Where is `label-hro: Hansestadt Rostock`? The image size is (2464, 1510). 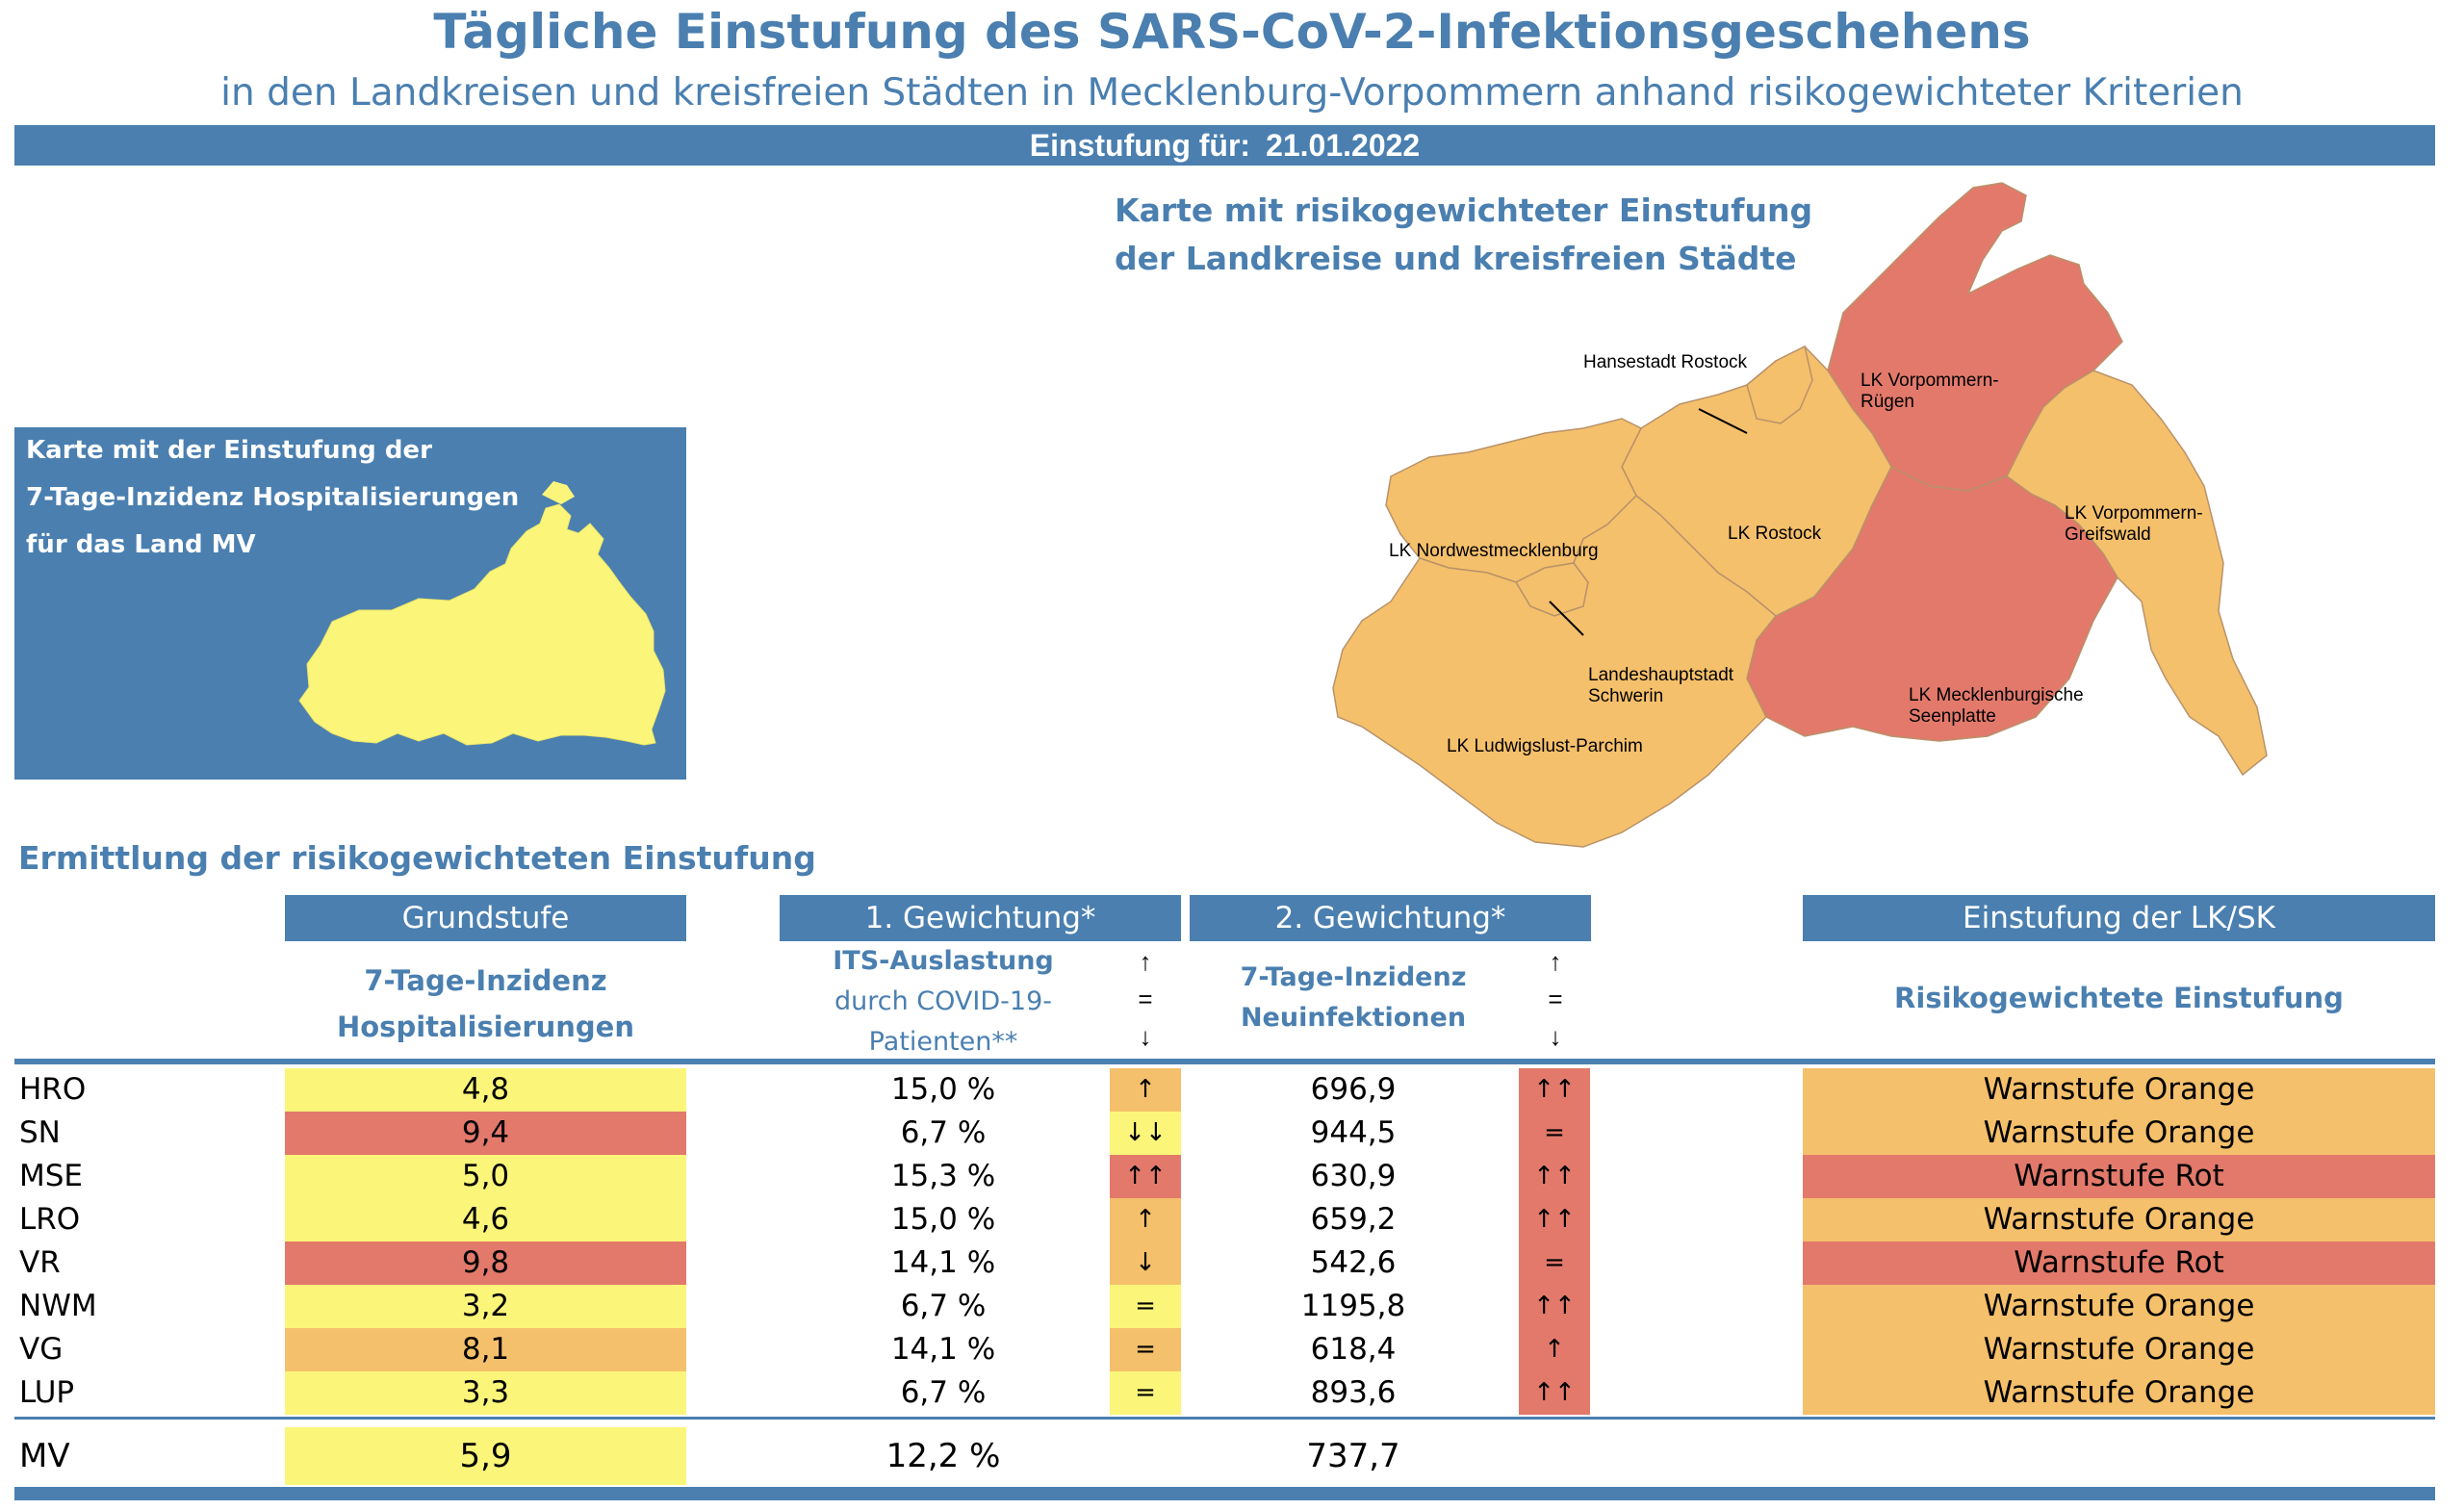 label-hro: Hansestadt Rostock is located at coordinates (1665, 362).